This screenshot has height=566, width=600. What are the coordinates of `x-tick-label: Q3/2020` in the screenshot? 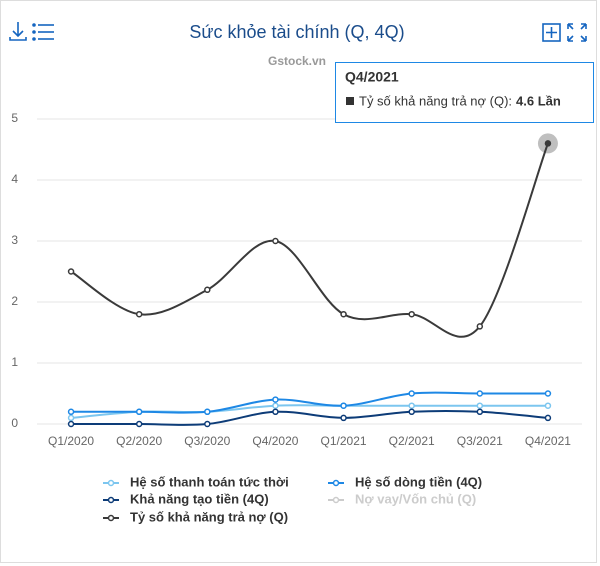 It's located at (207, 441).